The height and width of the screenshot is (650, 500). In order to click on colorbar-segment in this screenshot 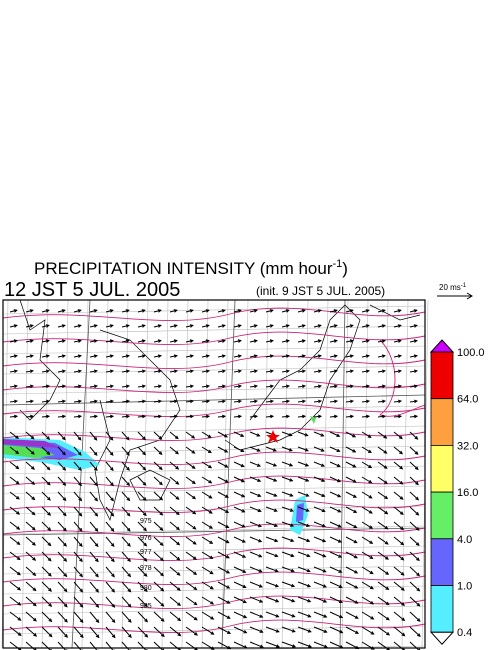, I will do `click(442, 422)`.